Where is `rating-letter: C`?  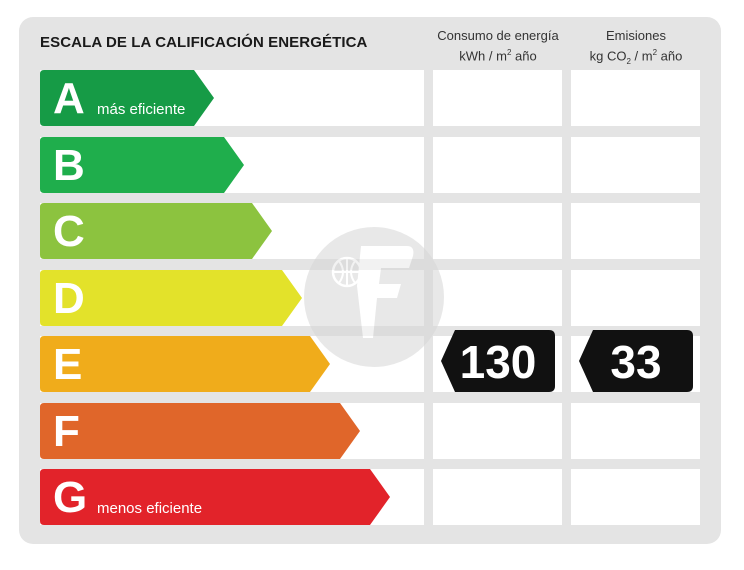
rating-letter: C is located at coordinates (69, 231).